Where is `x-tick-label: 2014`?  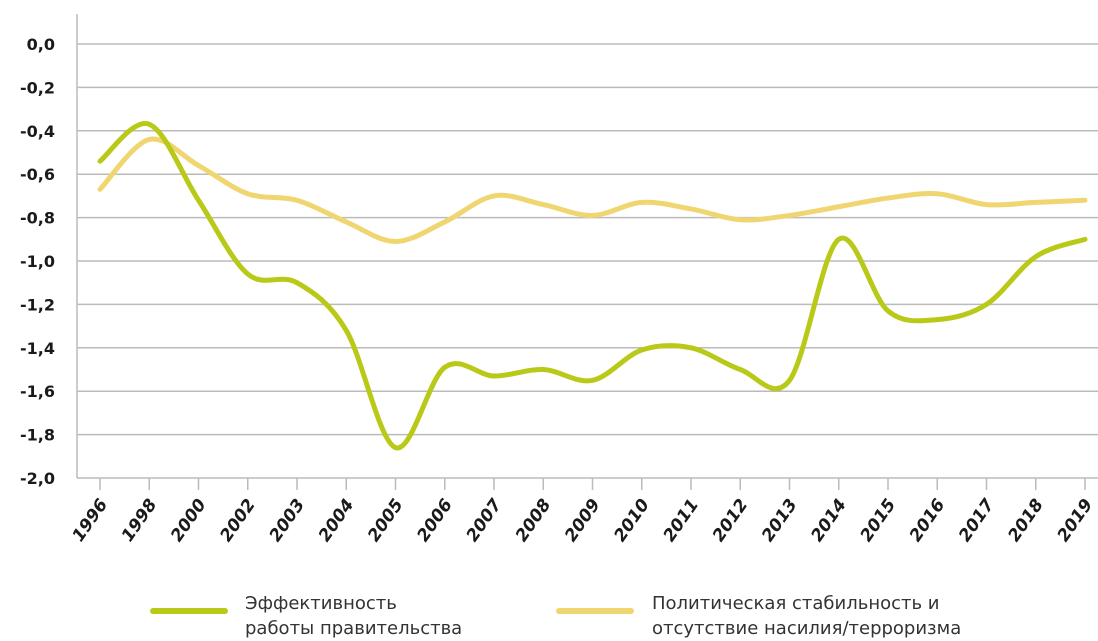
x-tick-label: 2014 is located at coordinates (829, 520).